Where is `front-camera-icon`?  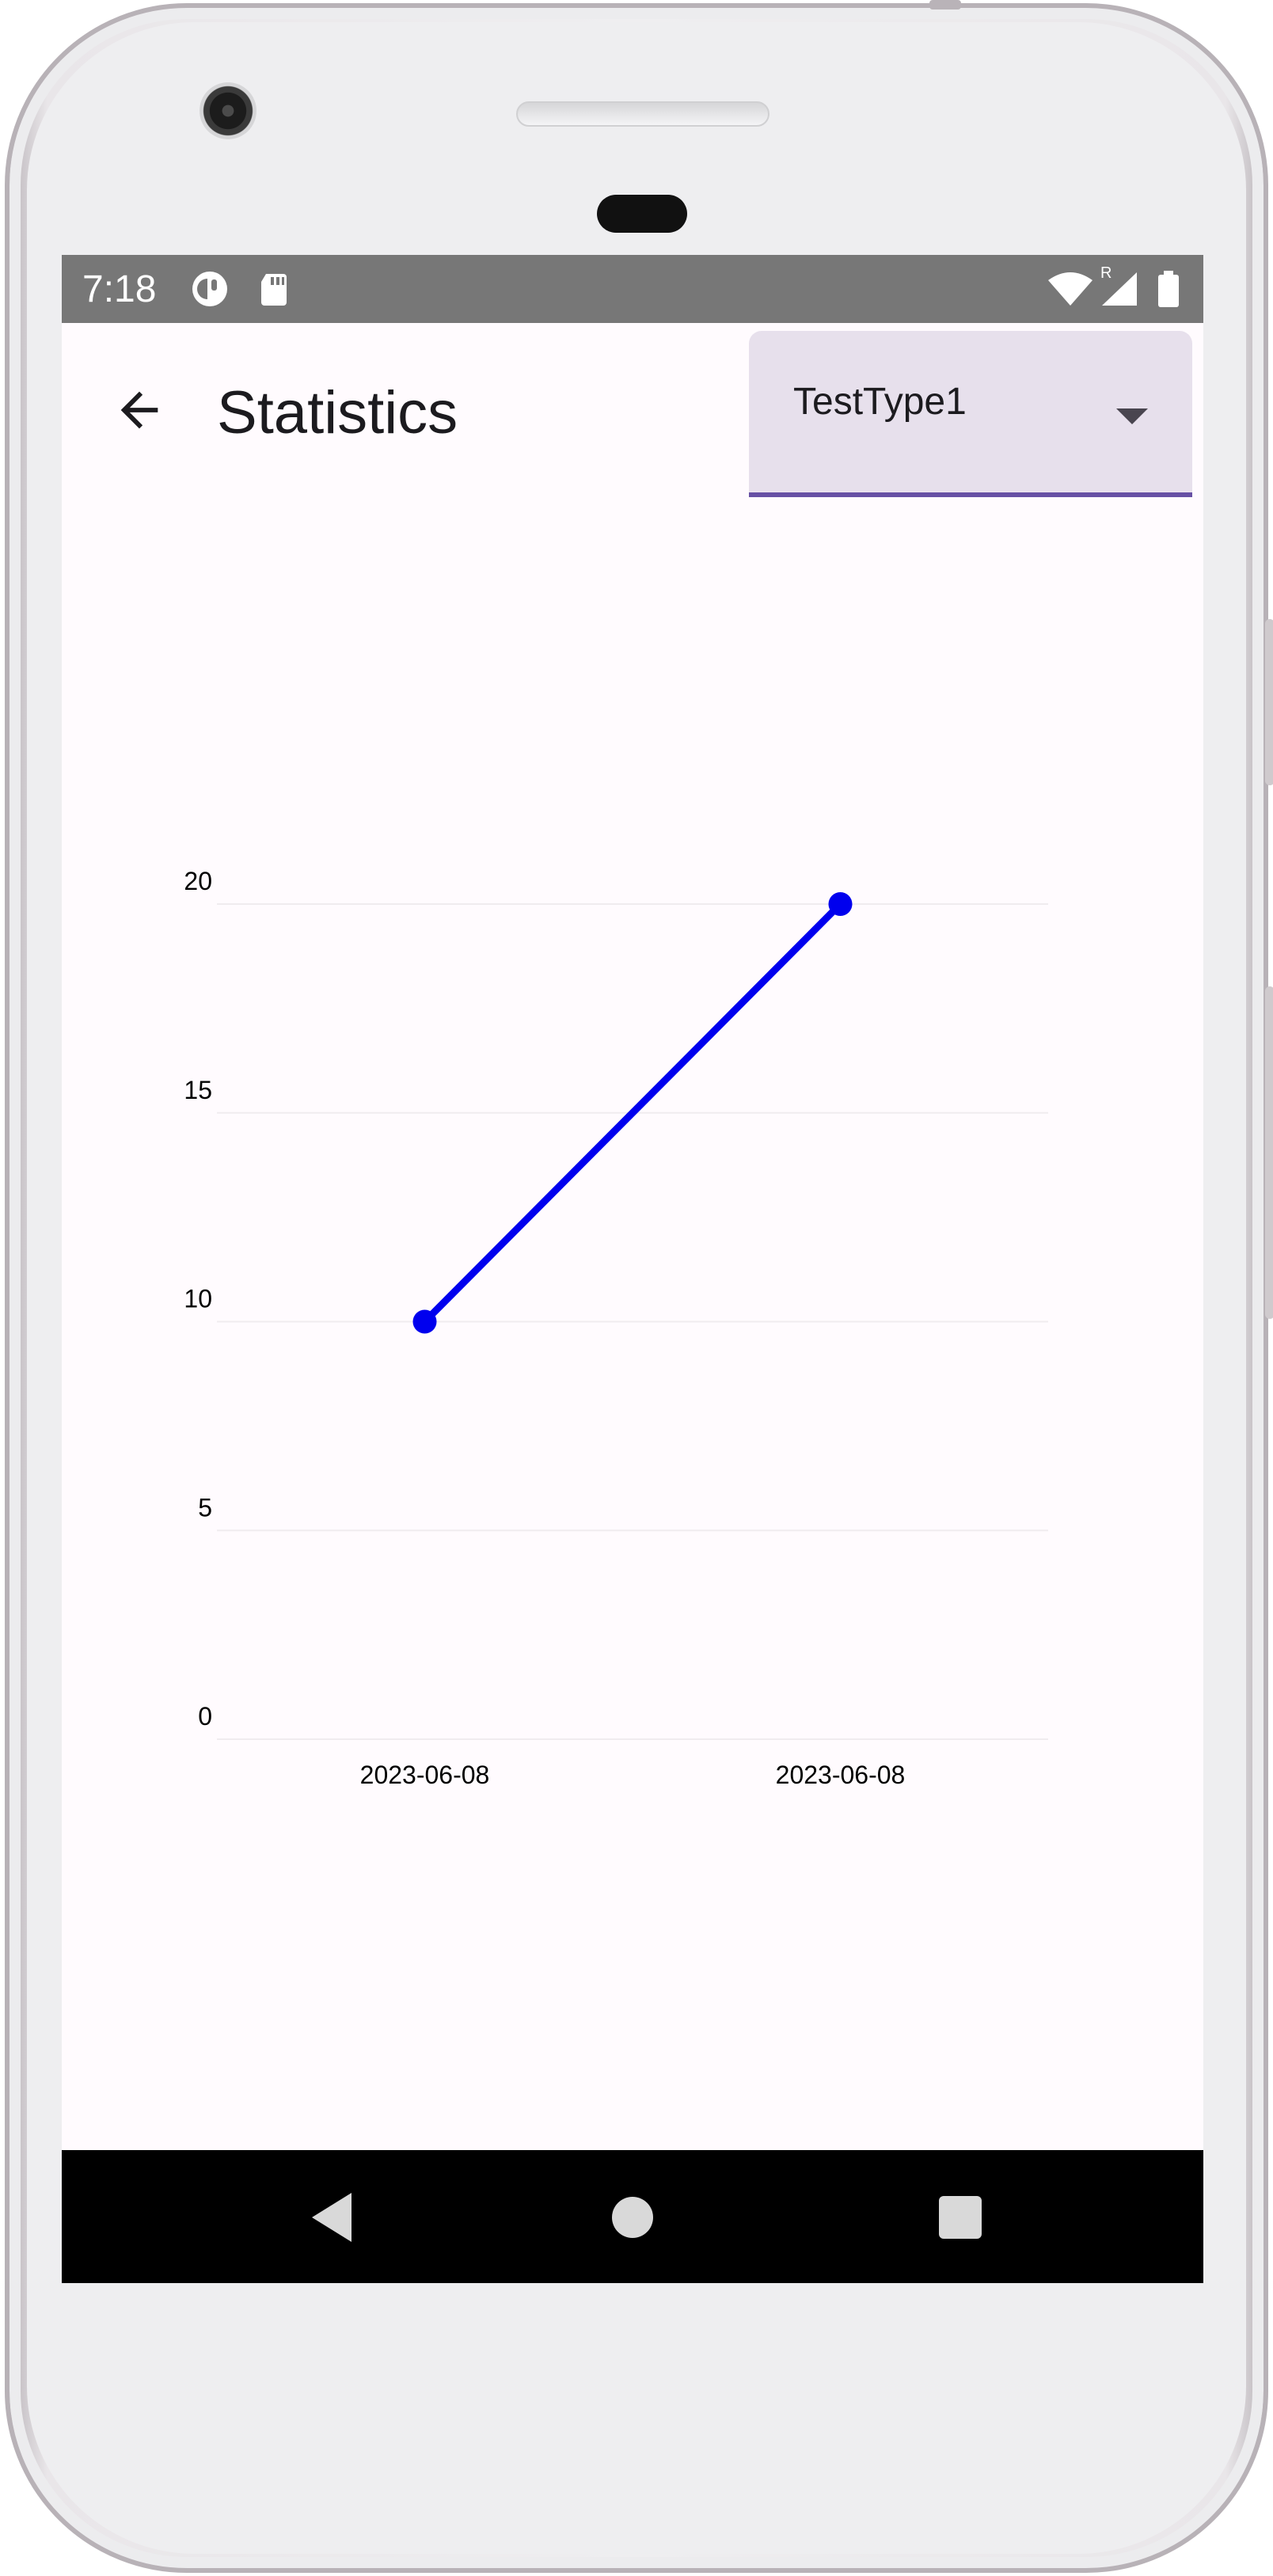 front-camera-icon is located at coordinates (228, 111).